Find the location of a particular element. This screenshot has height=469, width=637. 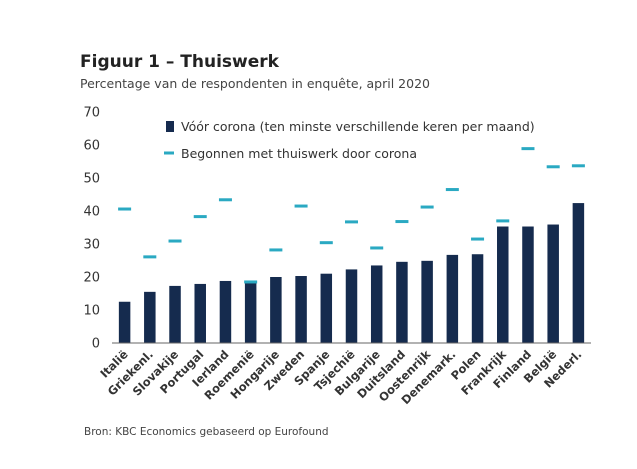

y-tick-label: 10 is located at coordinates (91, 311).